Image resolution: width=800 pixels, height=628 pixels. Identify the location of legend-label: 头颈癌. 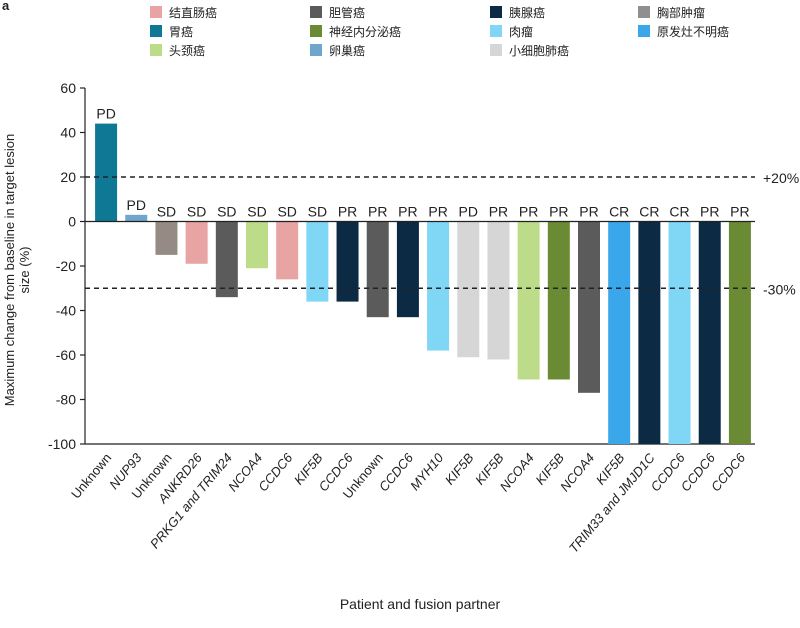
(187, 50).